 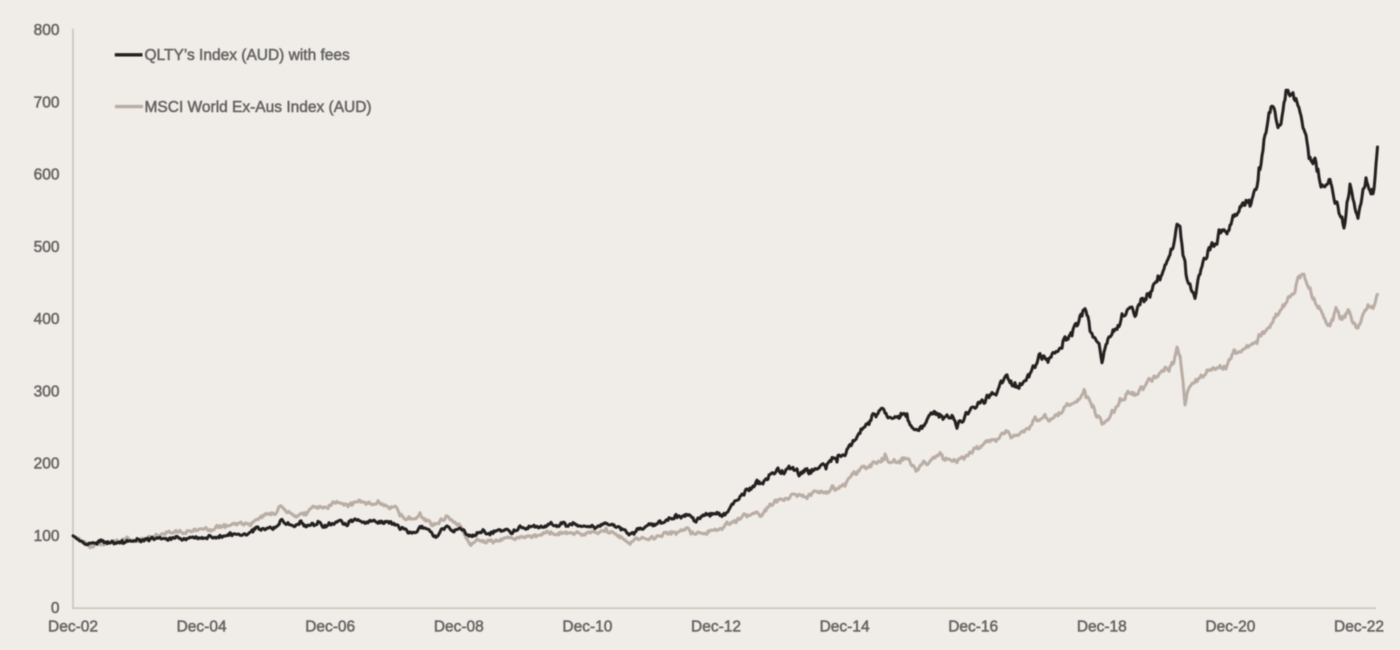 I want to click on svg-text: Dec-20, so click(x=1230, y=626).